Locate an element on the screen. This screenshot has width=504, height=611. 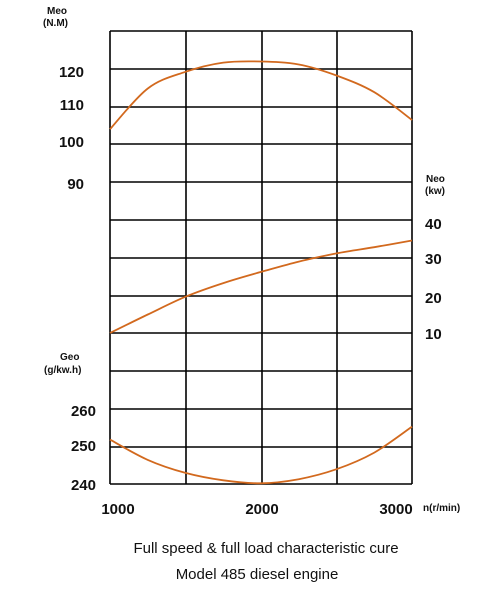
power-axis-title-line1: Neo is located at coordinates (435, 179).